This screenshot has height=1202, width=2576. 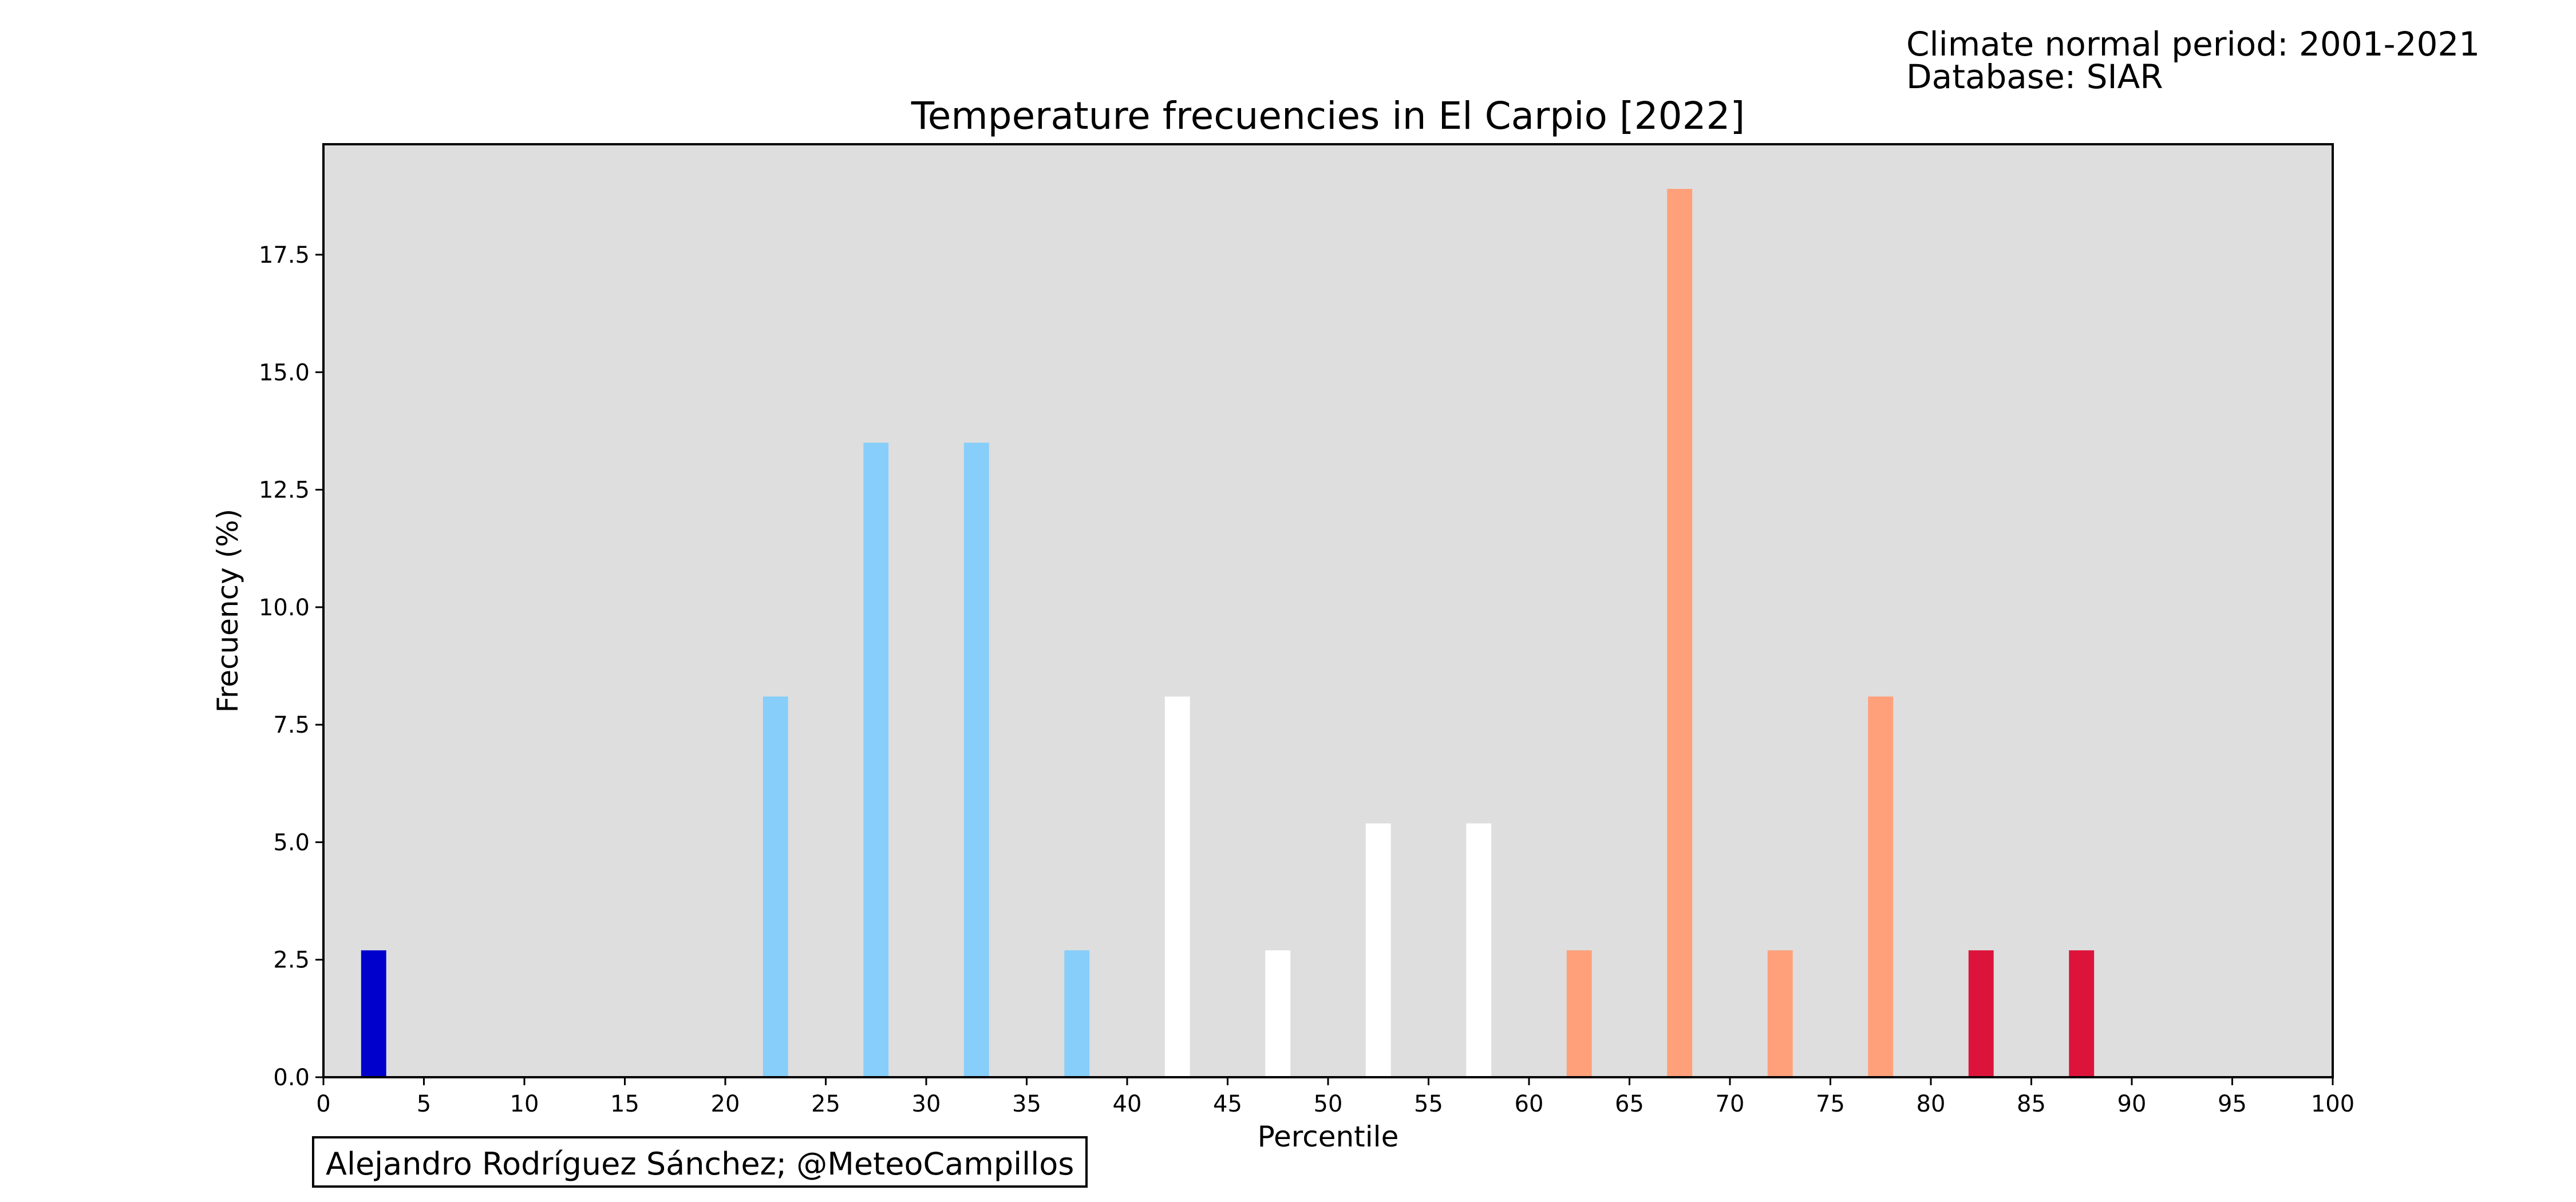 What do you see at coordinates (291, 843) in the screenshot?
I see `y-tick-label: 5.0` at bounding box center [291, 843].